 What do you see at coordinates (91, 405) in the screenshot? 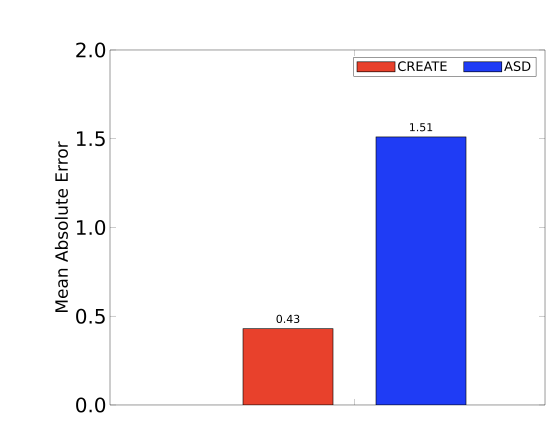
I see `y-tick-label: 0.0` at bounding box center [91, 405].